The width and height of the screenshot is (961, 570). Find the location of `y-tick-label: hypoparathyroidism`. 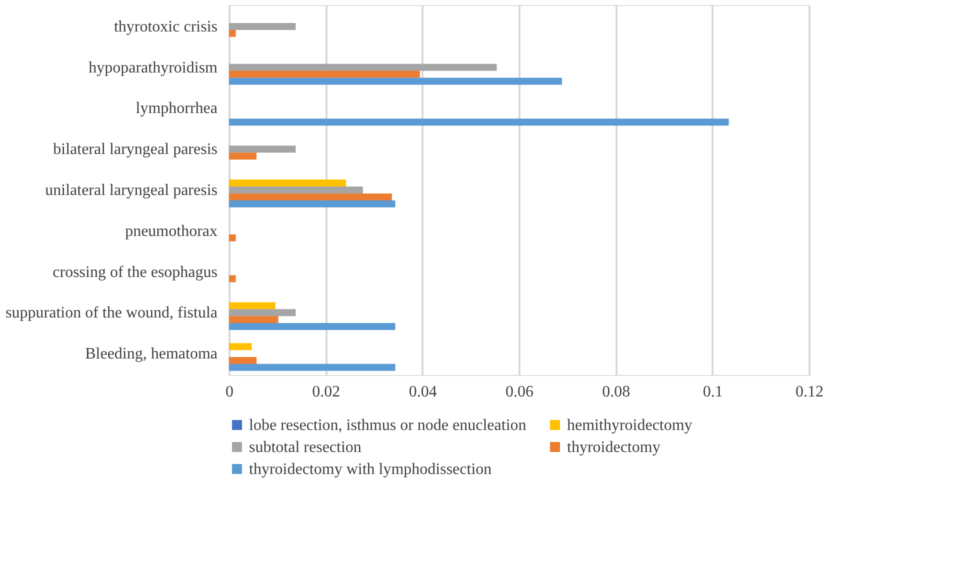

y-tick-label: hypoparathyroidism is located at coordinates (153, 67).